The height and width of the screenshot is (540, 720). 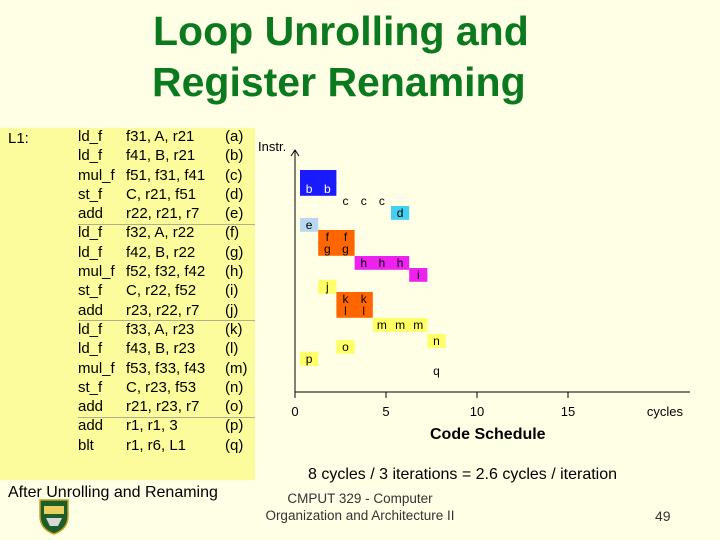 I want to click on code-tag: (q), so click(x=234, y=445).